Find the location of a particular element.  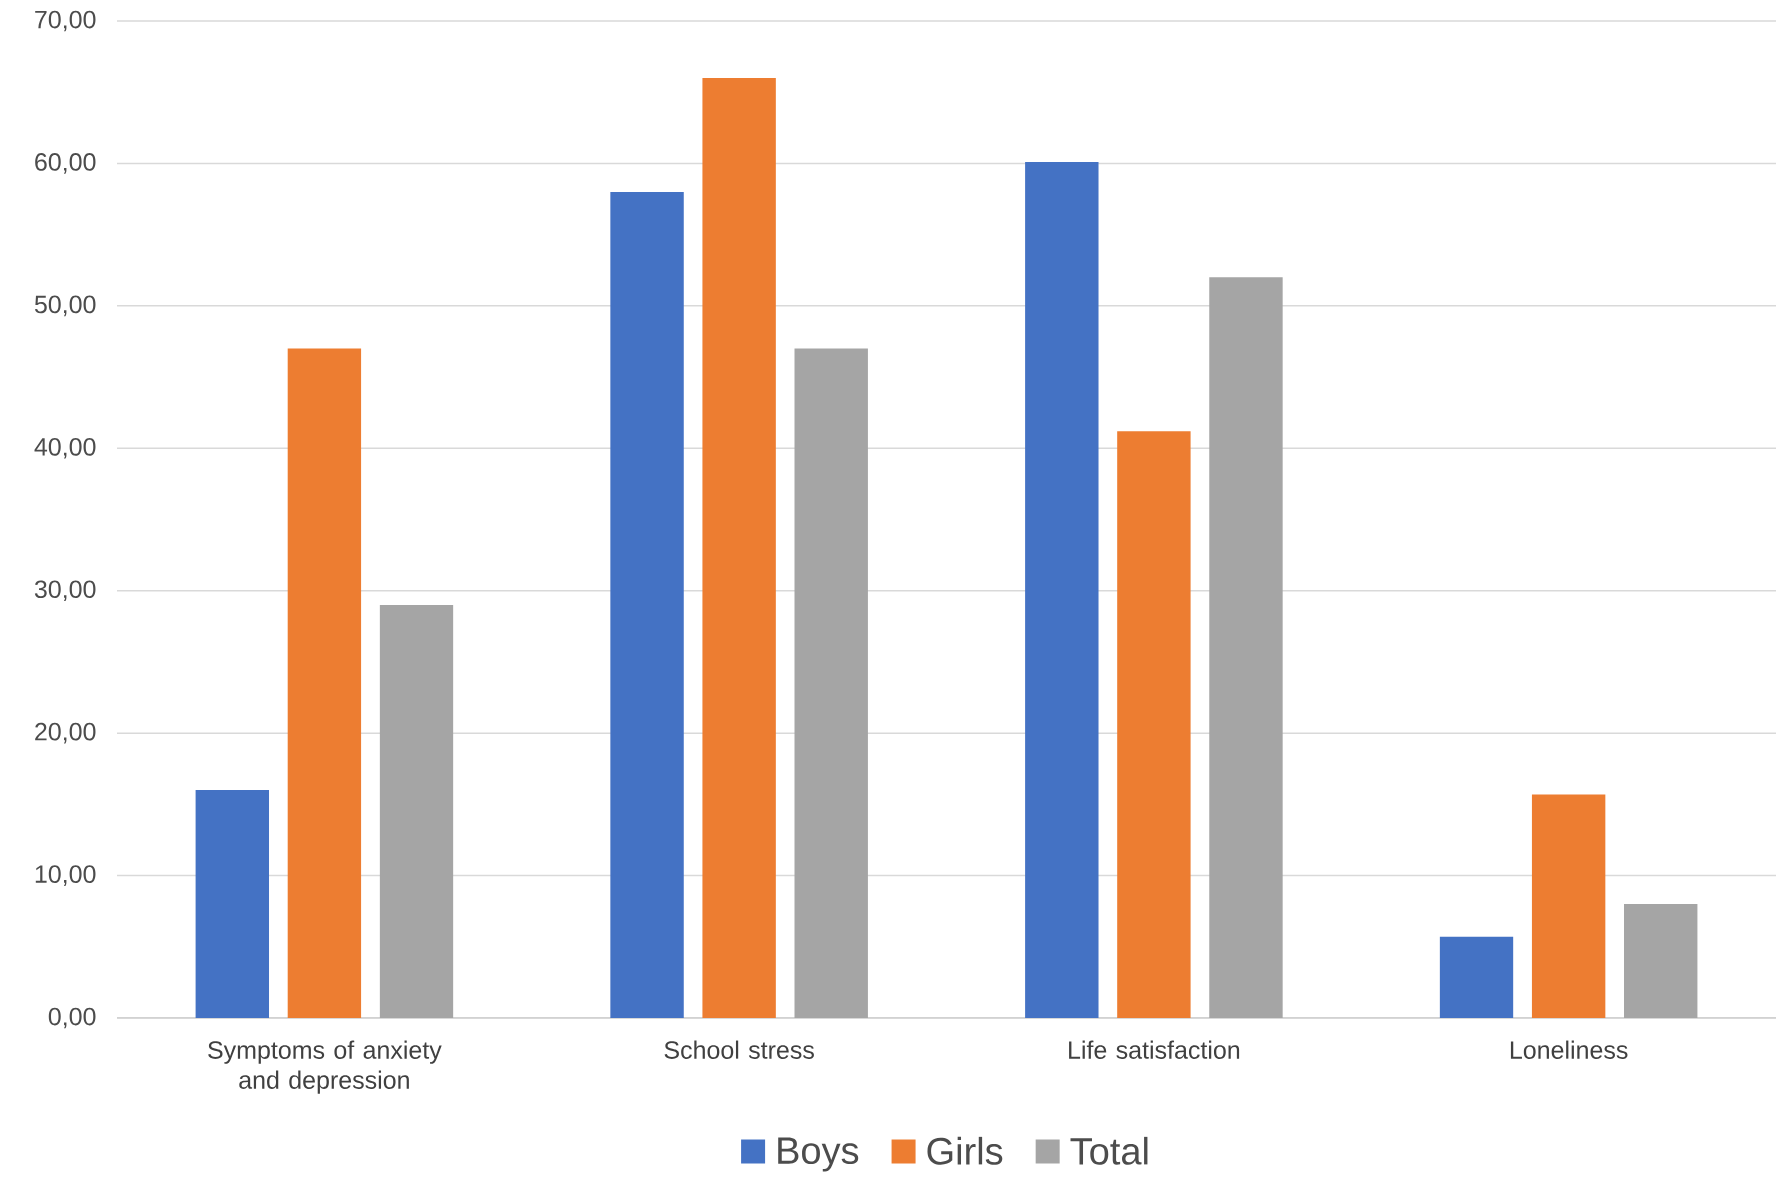

x-tick-label: Loneliness is located at coordinates (1569, 1049).